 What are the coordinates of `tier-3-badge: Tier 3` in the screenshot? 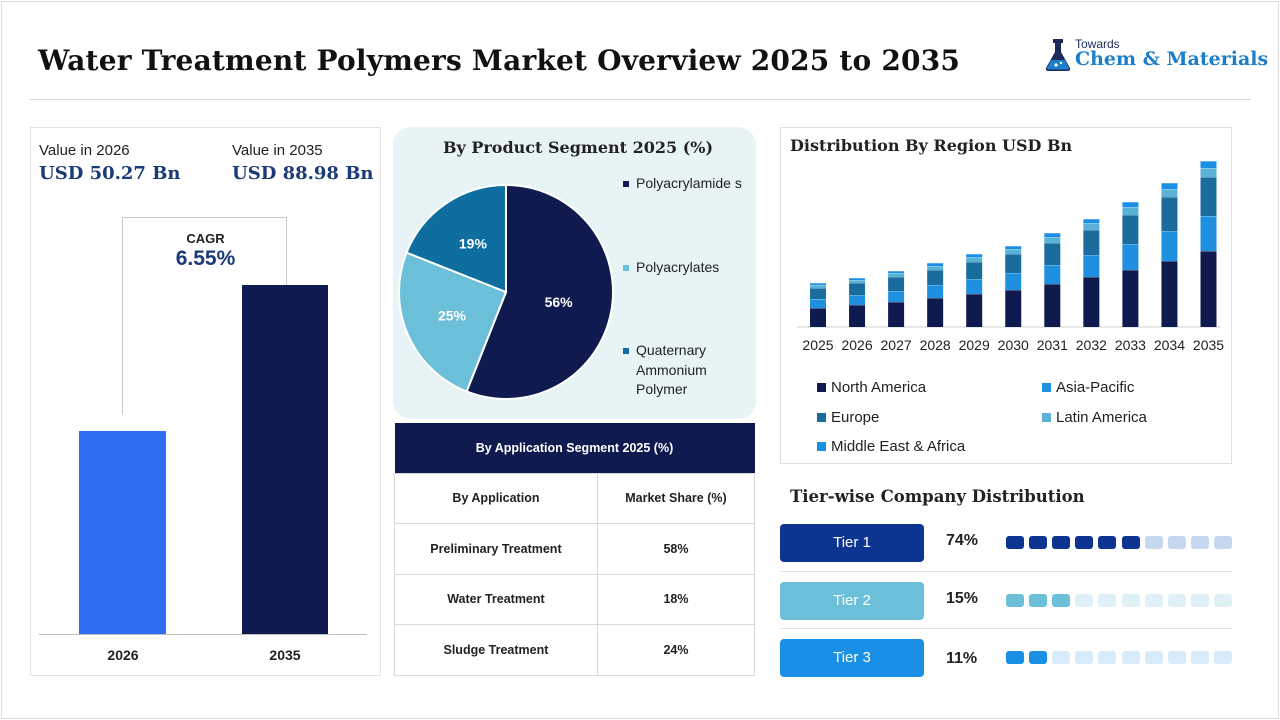 It's located at (852, 658).